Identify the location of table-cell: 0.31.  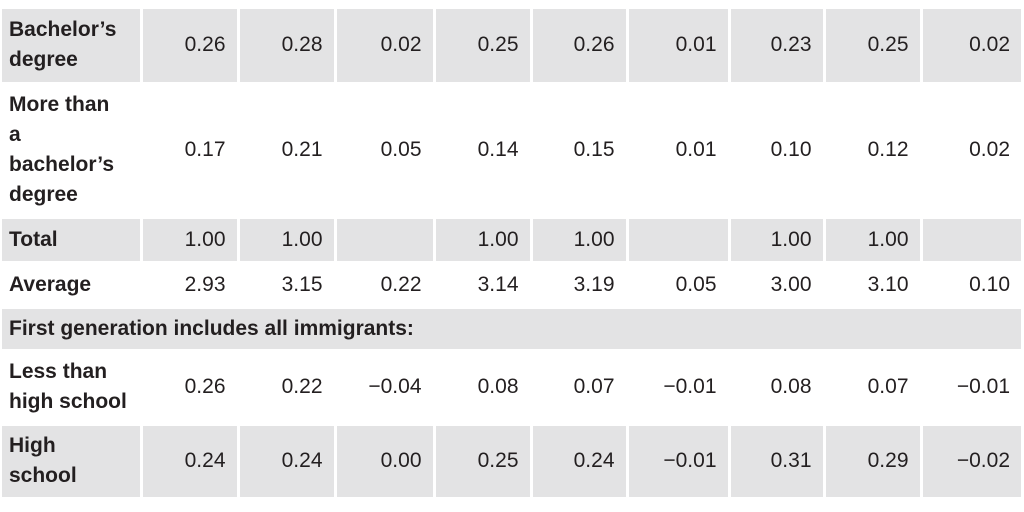
(775, 461).